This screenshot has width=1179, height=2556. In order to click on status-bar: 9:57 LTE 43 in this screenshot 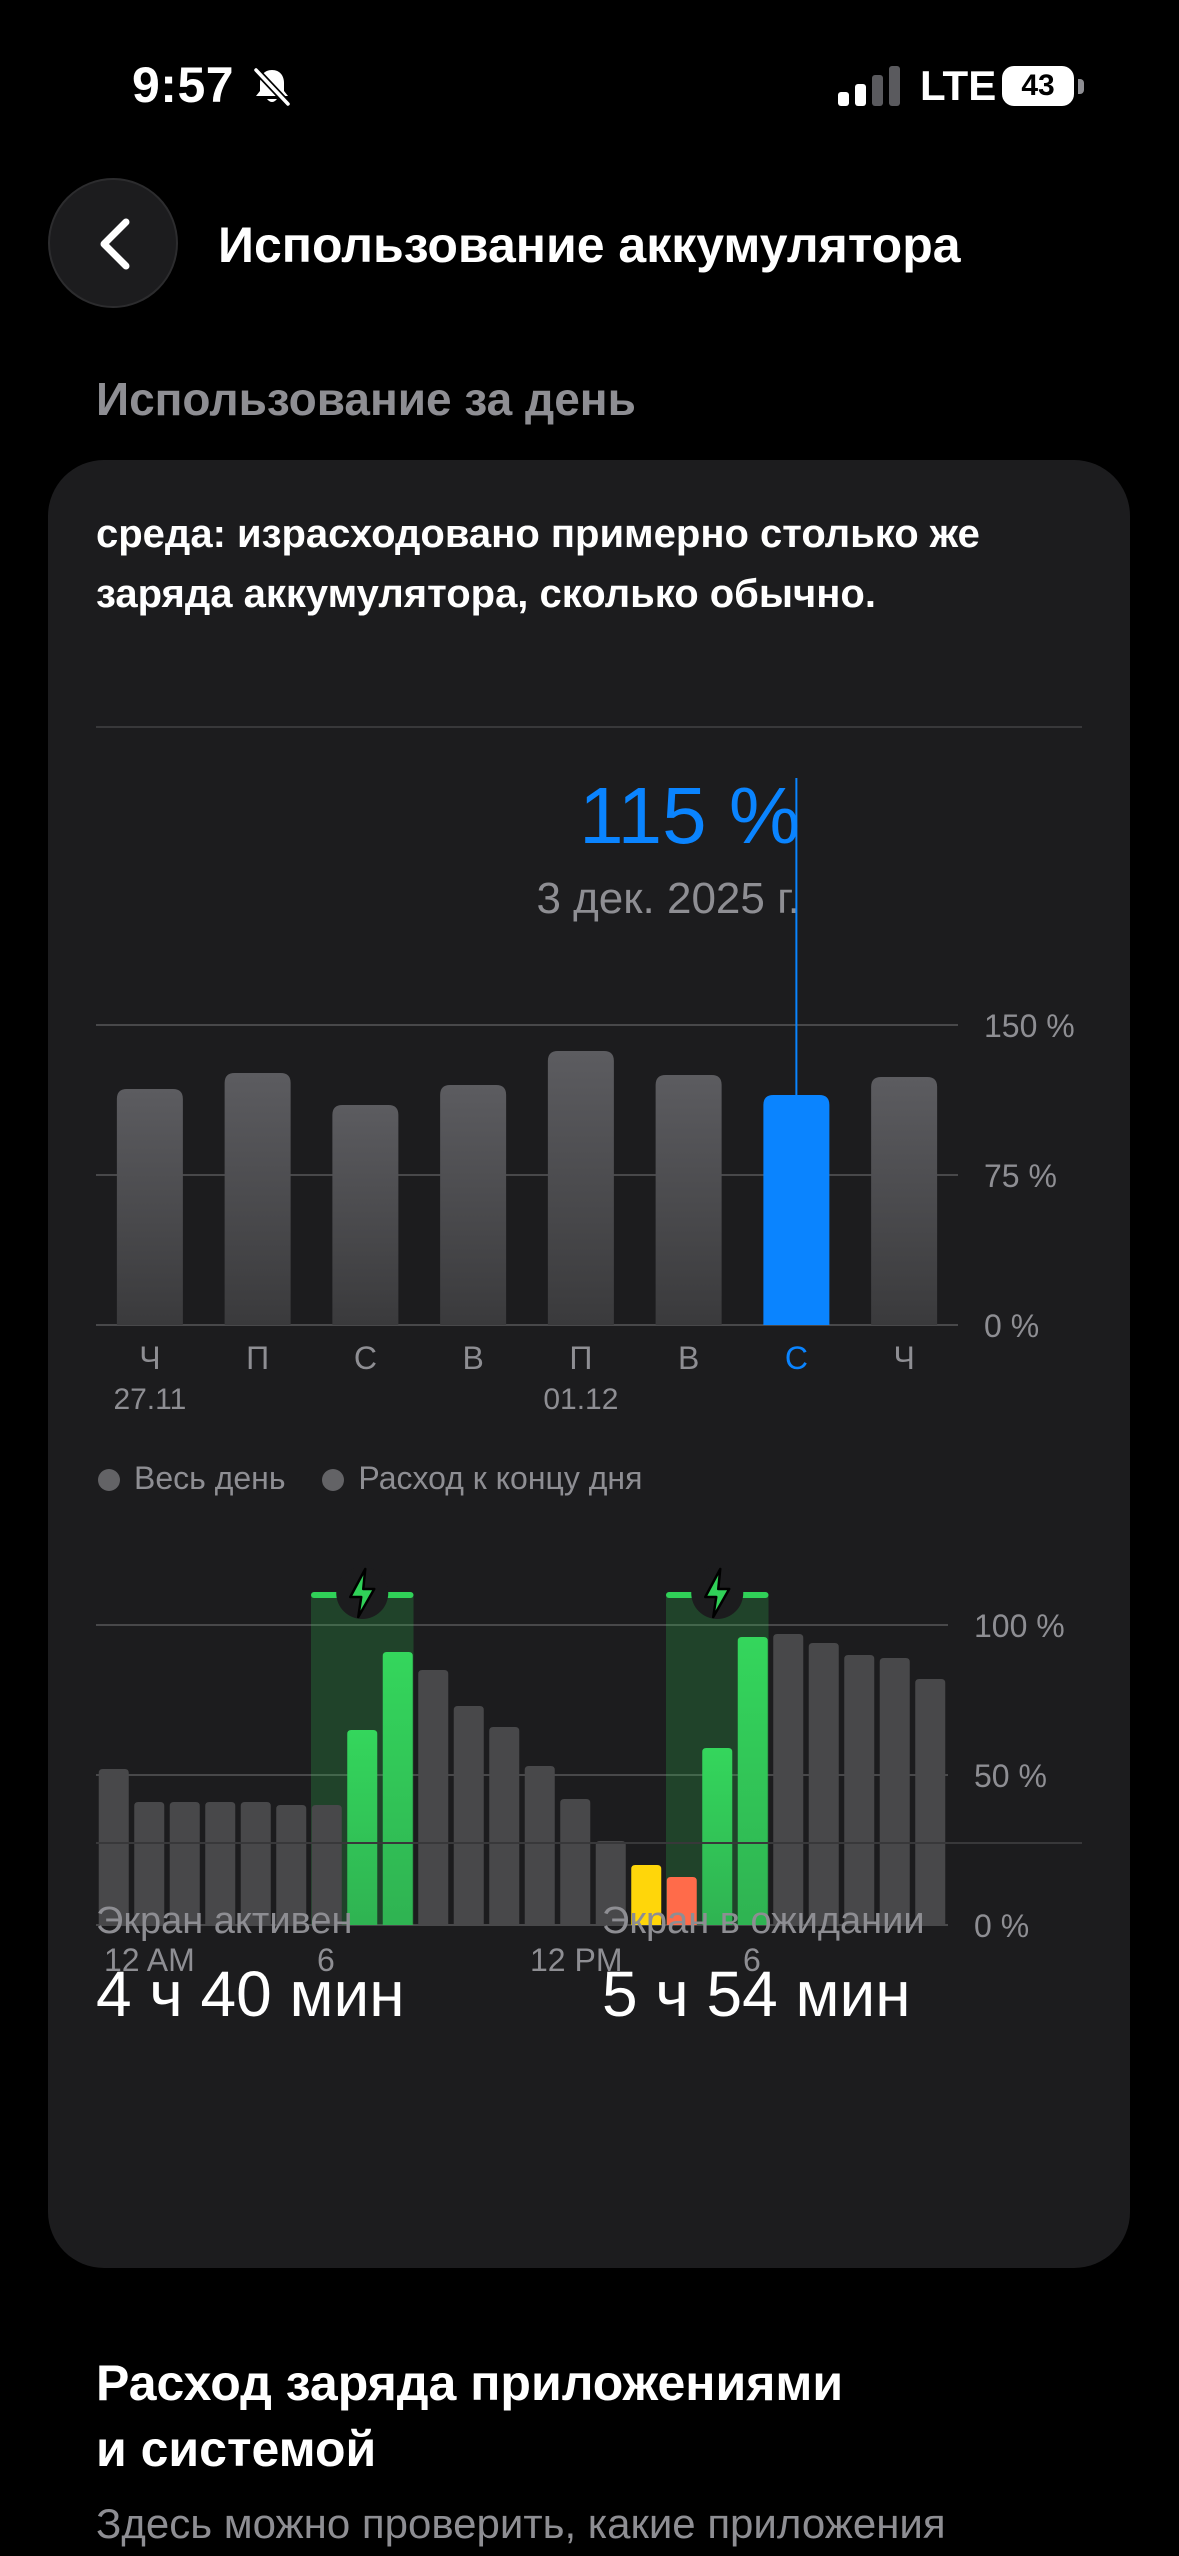, I will do `click(589, 85)`.